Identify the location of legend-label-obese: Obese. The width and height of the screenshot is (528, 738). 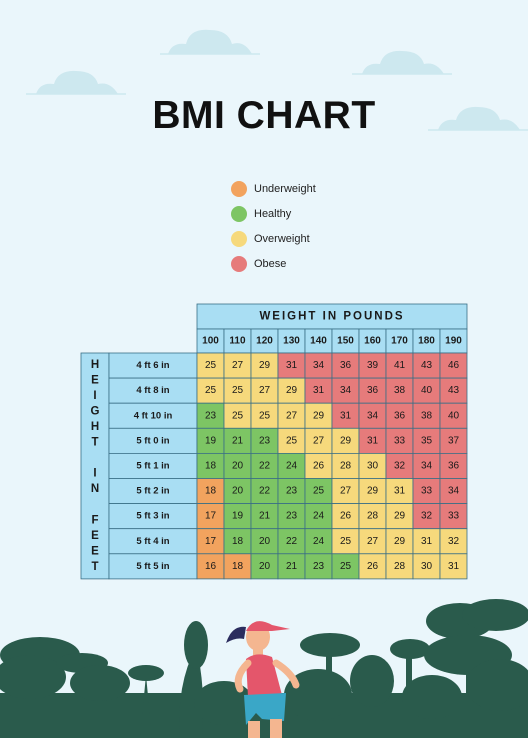
(270, 263).